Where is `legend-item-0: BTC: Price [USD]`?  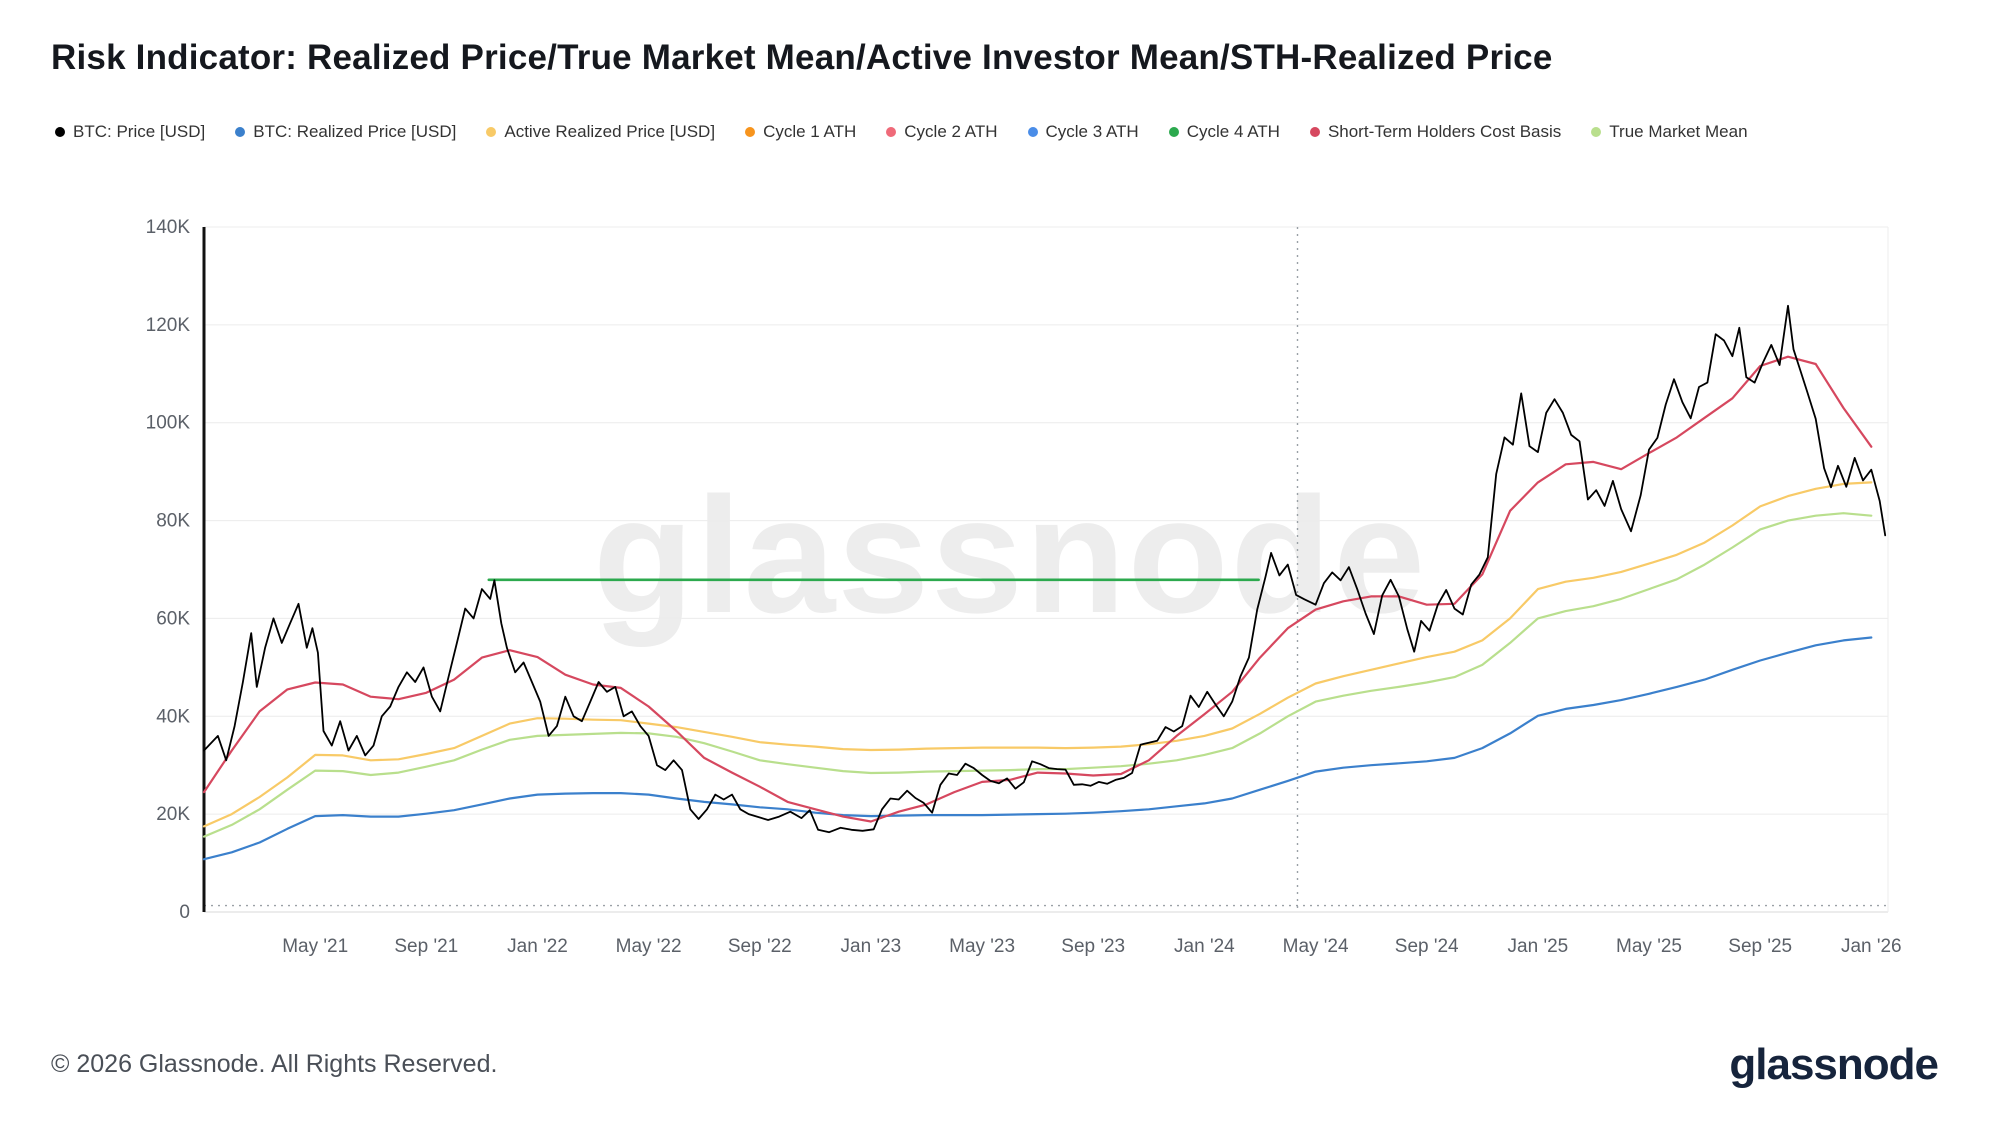 legend-item-0: BTC: Price [USD] is located at coordinates (130, 132).